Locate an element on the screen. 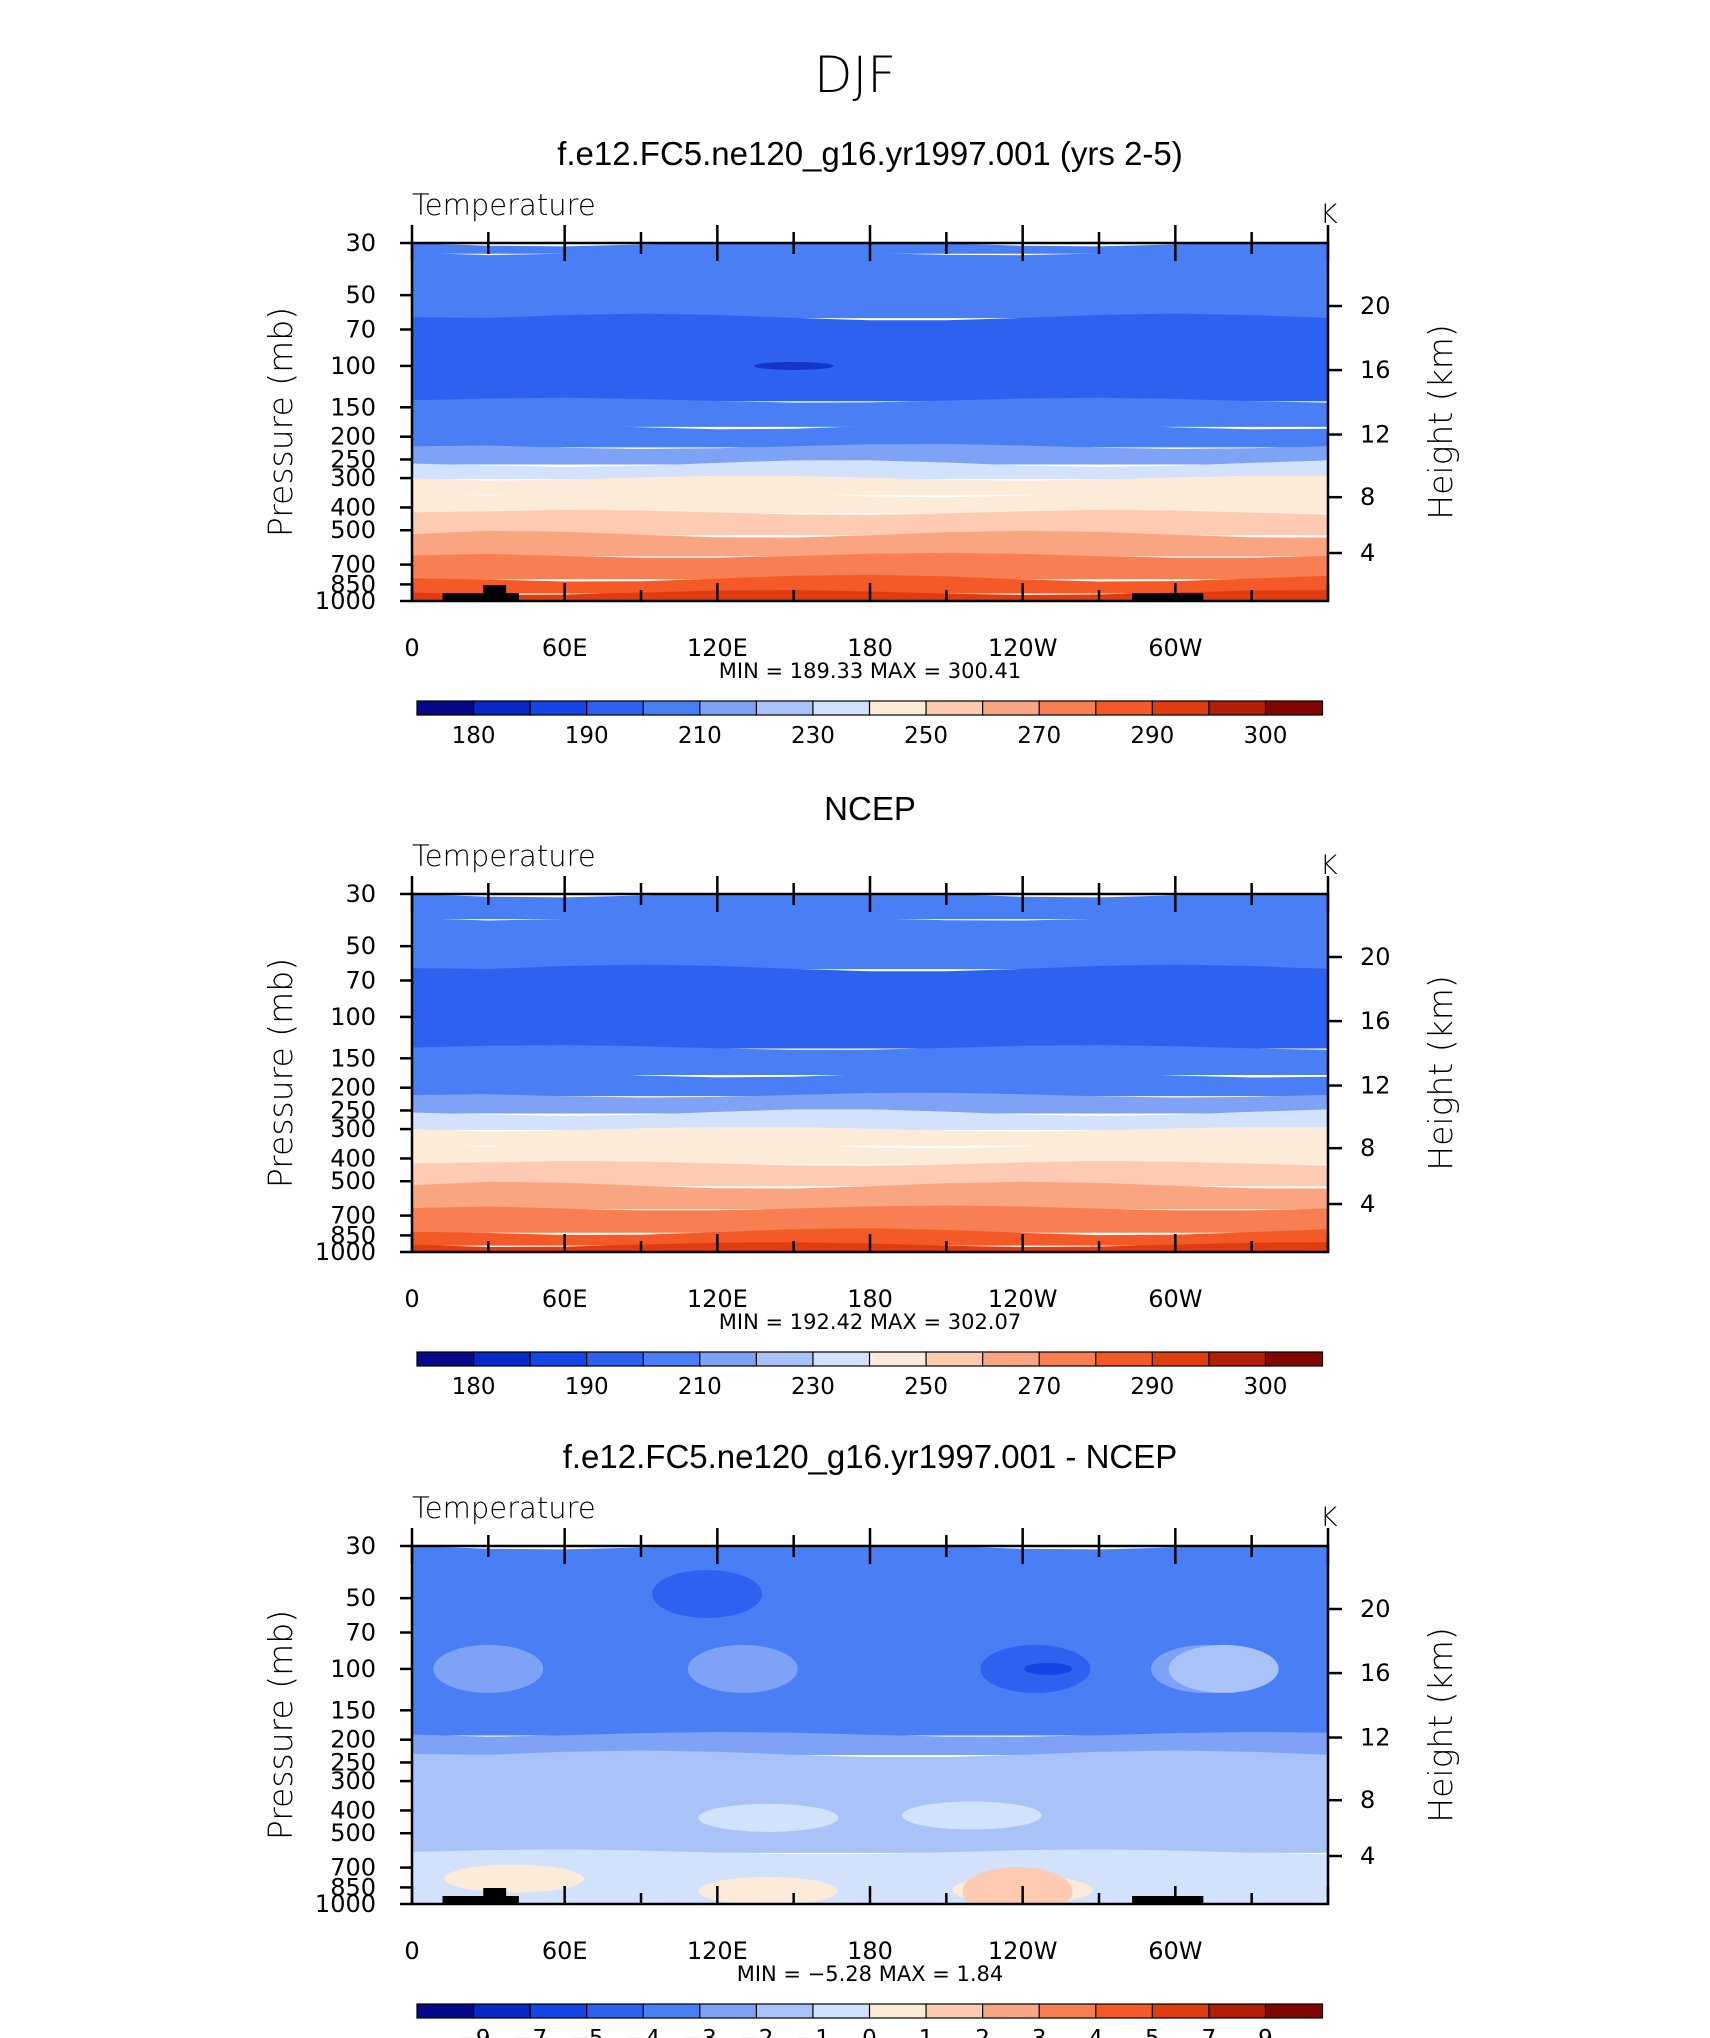 Image resolution: width=1710 pixels, height=2038 pixels. y-tick-label: 850 is located at coordinates (353, 584).